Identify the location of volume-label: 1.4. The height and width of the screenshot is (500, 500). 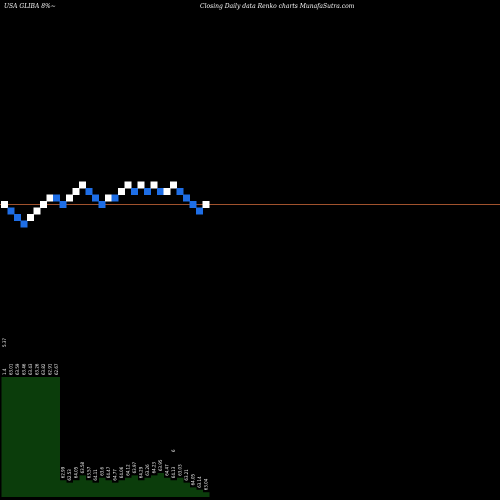
(4, 371).